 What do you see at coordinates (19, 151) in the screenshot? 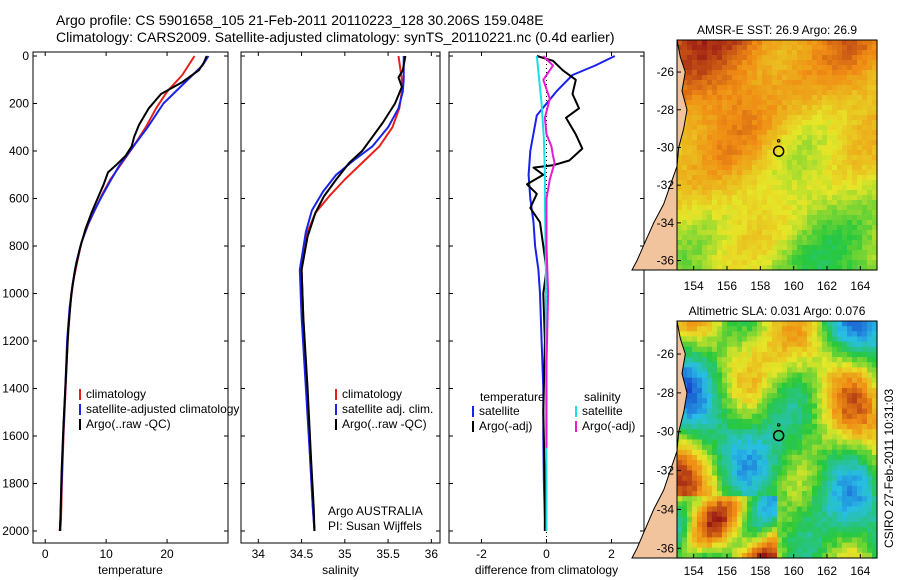
I see `depth-tick-label: 400` at bounding box center [19, 151].